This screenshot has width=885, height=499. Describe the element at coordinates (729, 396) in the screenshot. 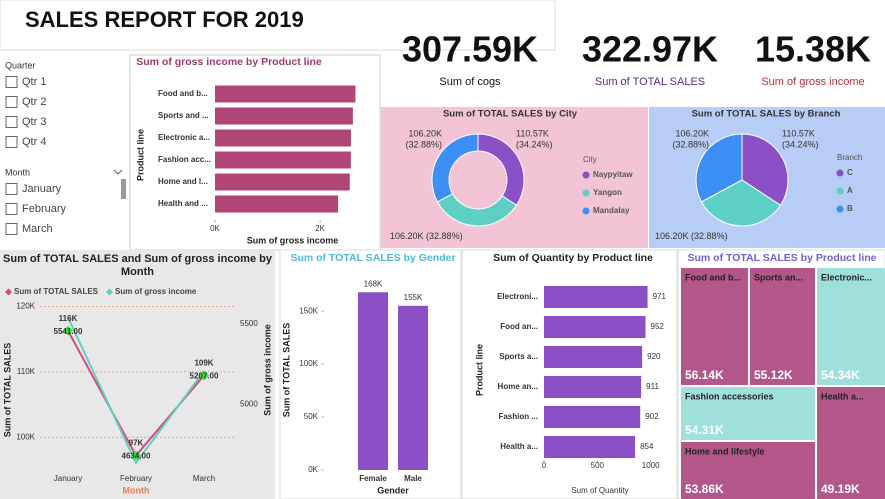

I see `cell-label: Fashion accessories` at that location.